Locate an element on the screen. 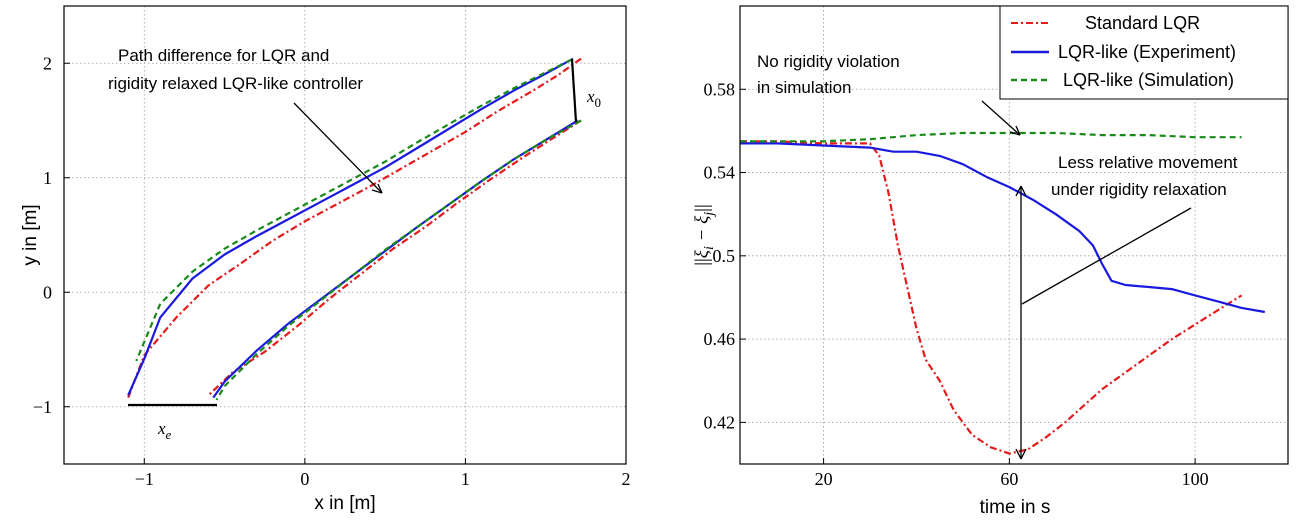 Image resolution: width=1309 pixels, height=521 pixels. path-difference-arrowhead is located at coordinates (377, 188).